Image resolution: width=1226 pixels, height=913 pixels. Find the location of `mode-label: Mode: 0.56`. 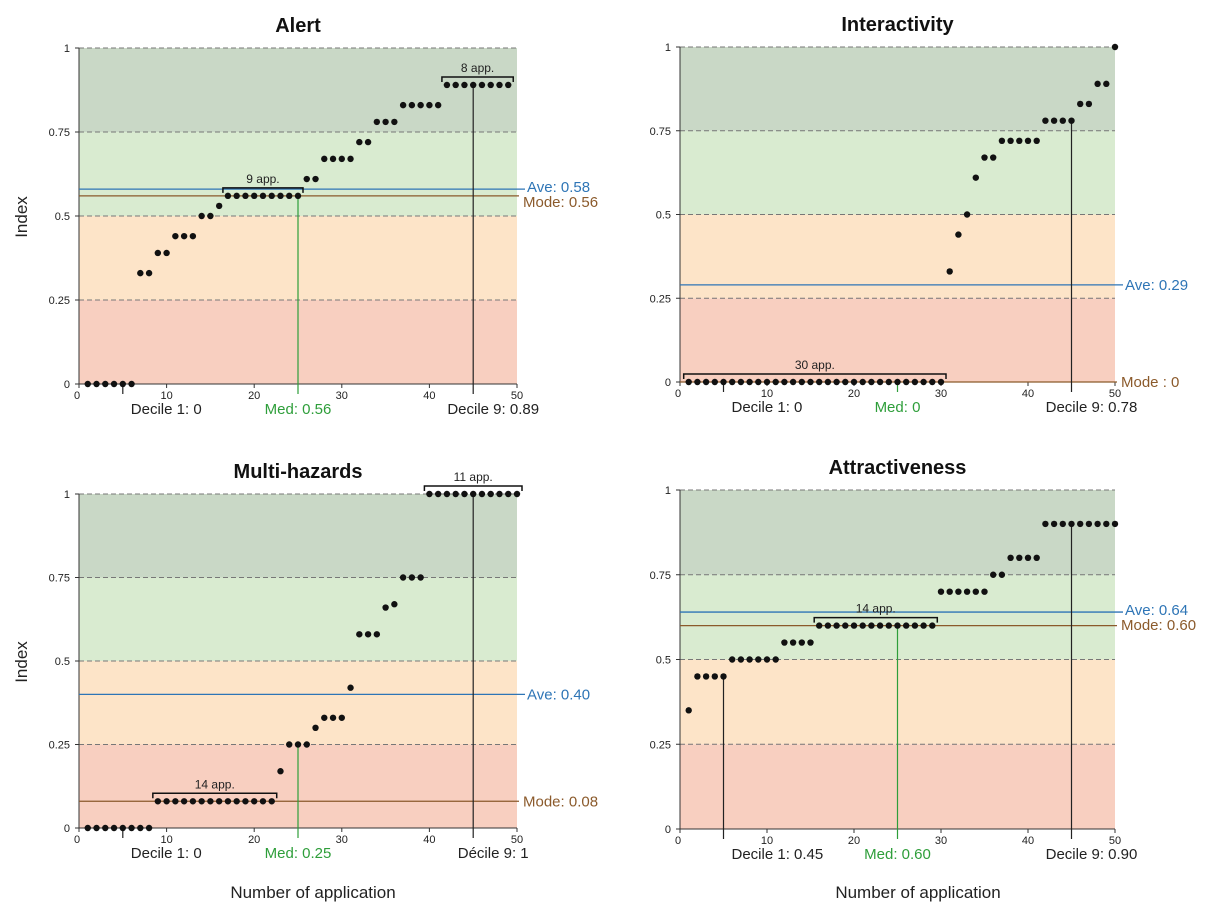

mode-label: Mode: 0.56 is located at coordinates (560, 202).